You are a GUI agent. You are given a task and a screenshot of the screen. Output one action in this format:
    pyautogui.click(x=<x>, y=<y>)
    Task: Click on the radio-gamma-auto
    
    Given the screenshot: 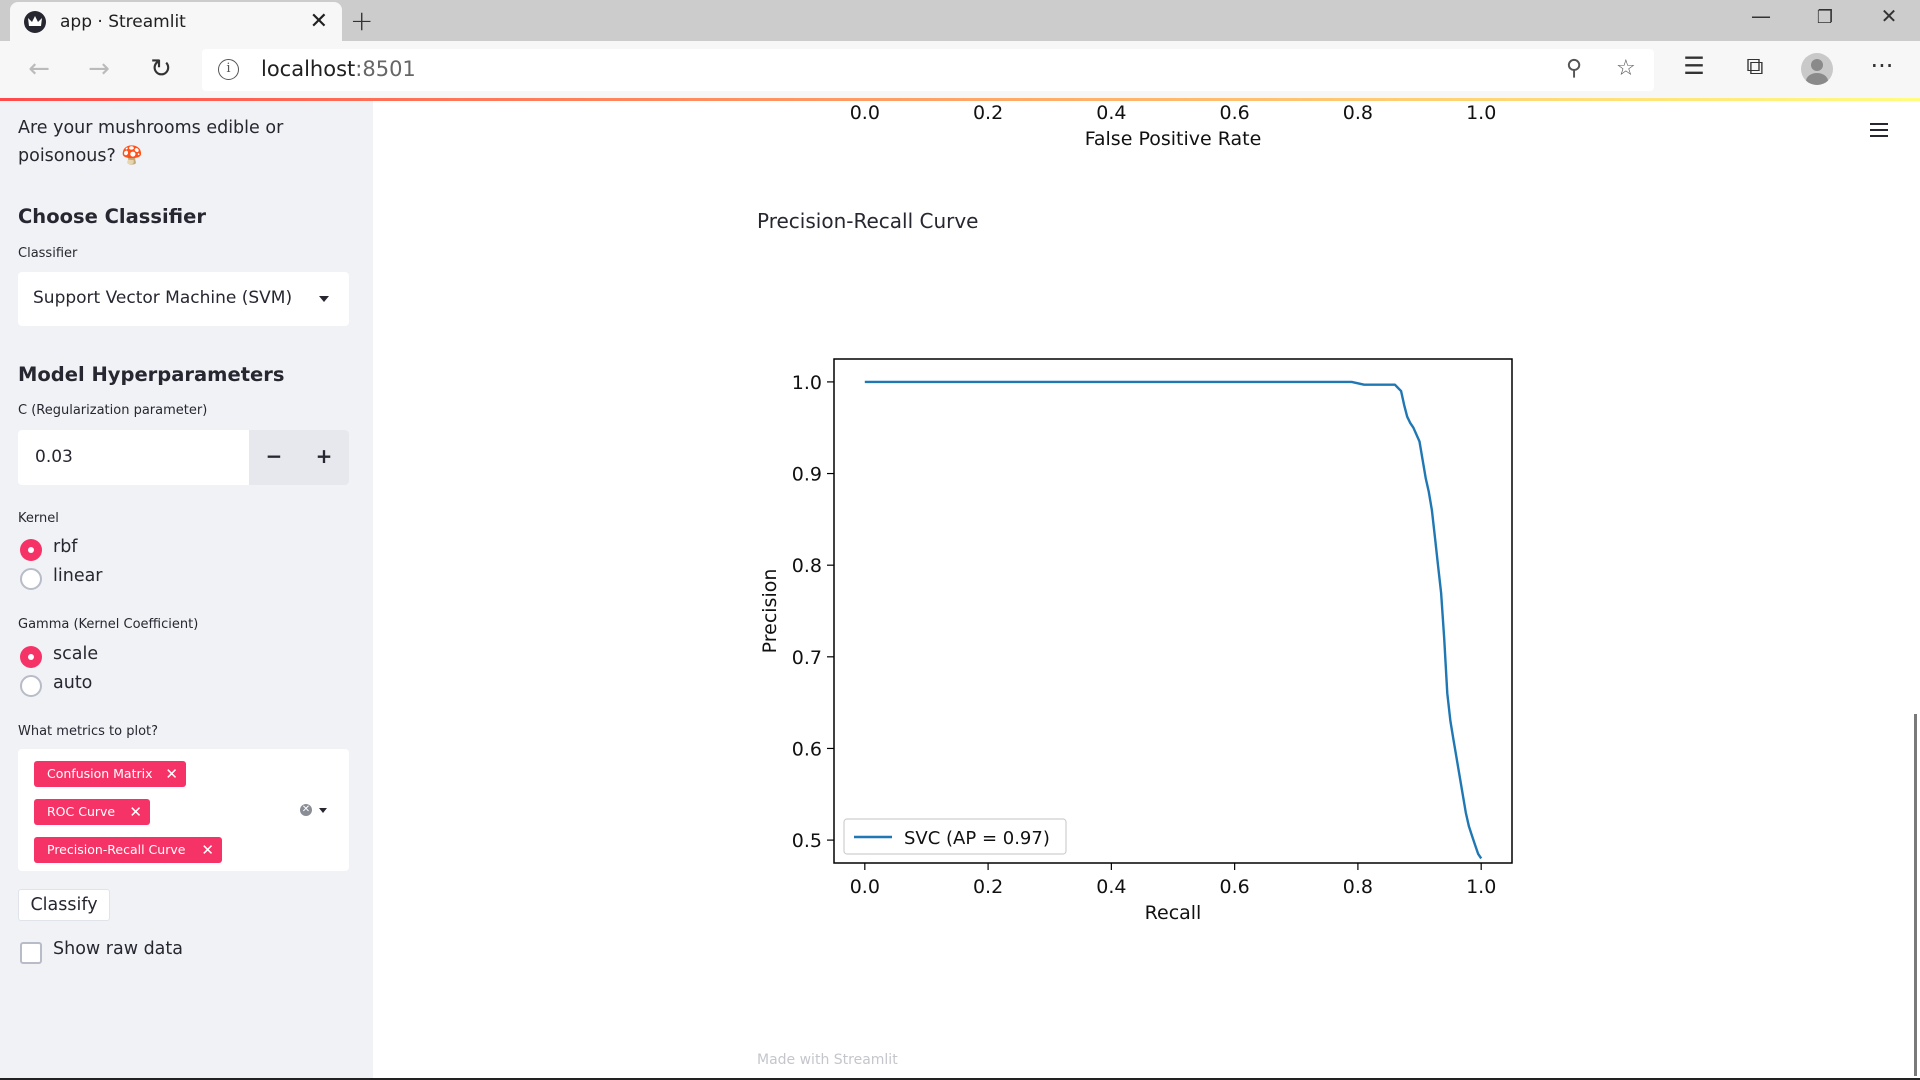 What is the action you would take?
    pyautogui.click(x=31, y=686)
    